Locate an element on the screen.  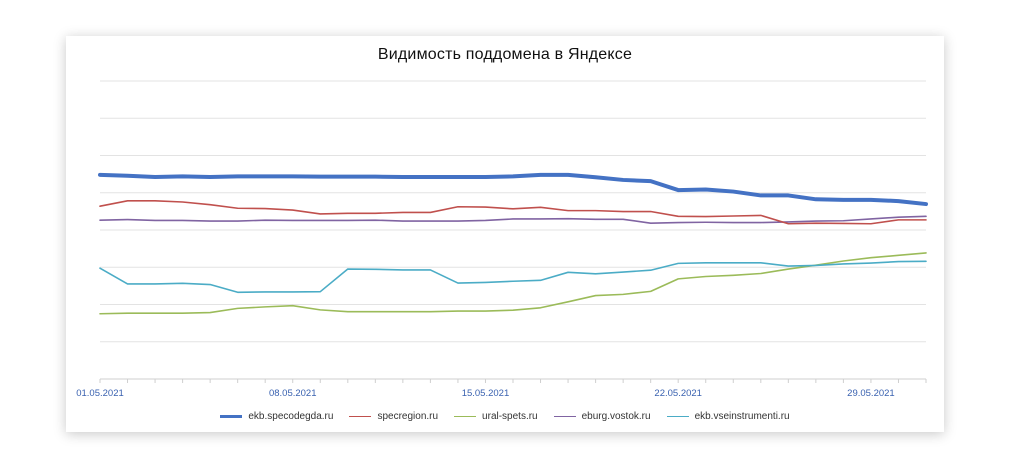
legend-item: eburg.vostok.ru is located at coordinates (602, 416).